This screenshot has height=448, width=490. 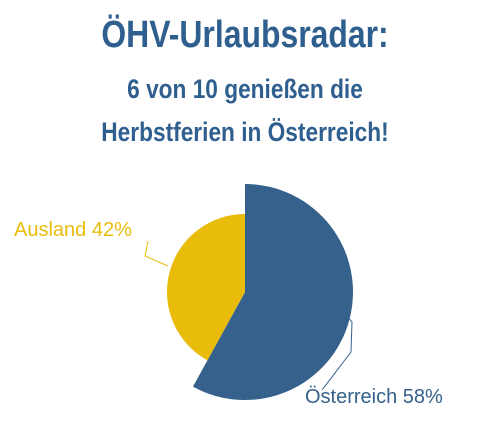 What do you see at coordinates (206, 287) in the screenshot?
I see `pie-slice-ausland` at bounding box center [206, 287].